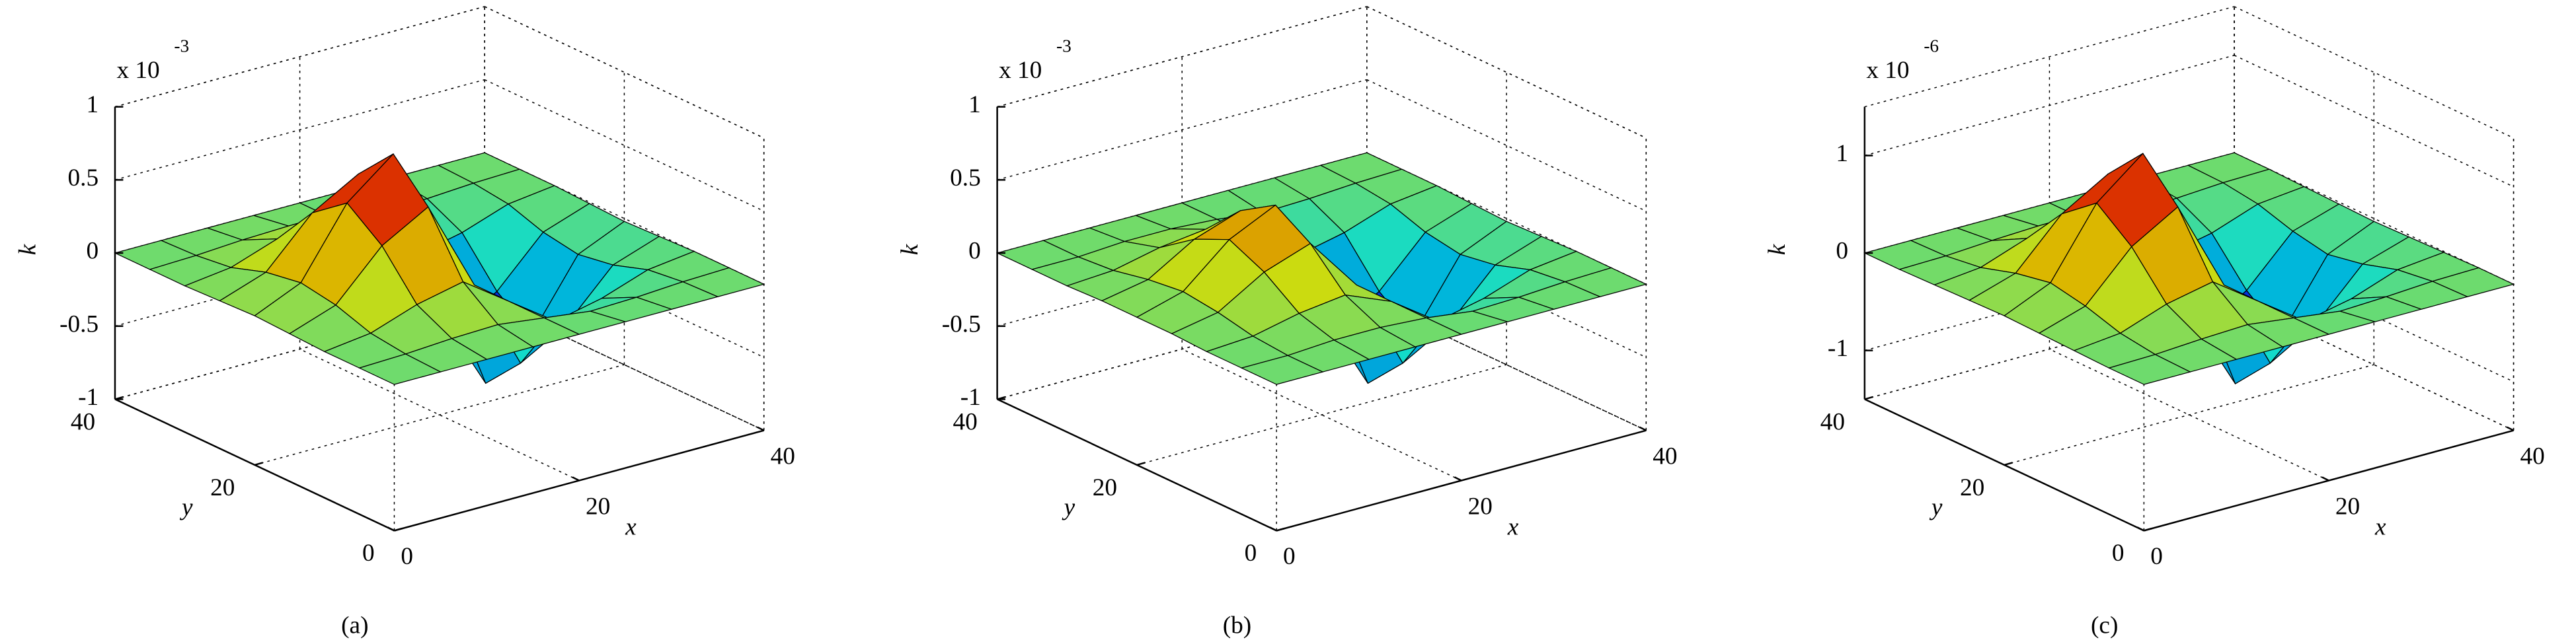 The width and height of the screenshot is (2576, 644). What do you see at coordinates (1237, 625) in the screenshot?
I see `panel-caption: (b)` at bounding box center [1237, 625].